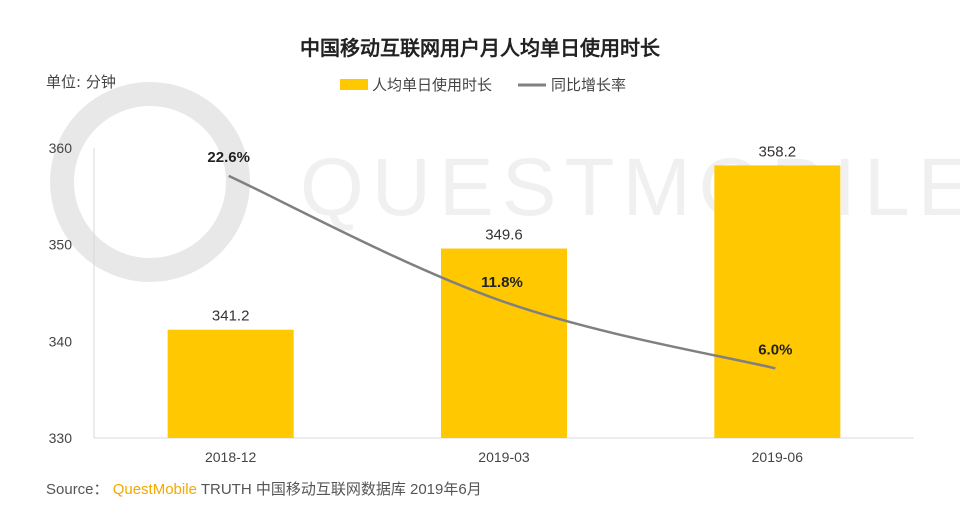 This screenshot has width=960, height=510. What do you see at coordinates (778, 151) in the screenshot?
I see `bar-value-label: 358.2` at bounding box center [778, 151].